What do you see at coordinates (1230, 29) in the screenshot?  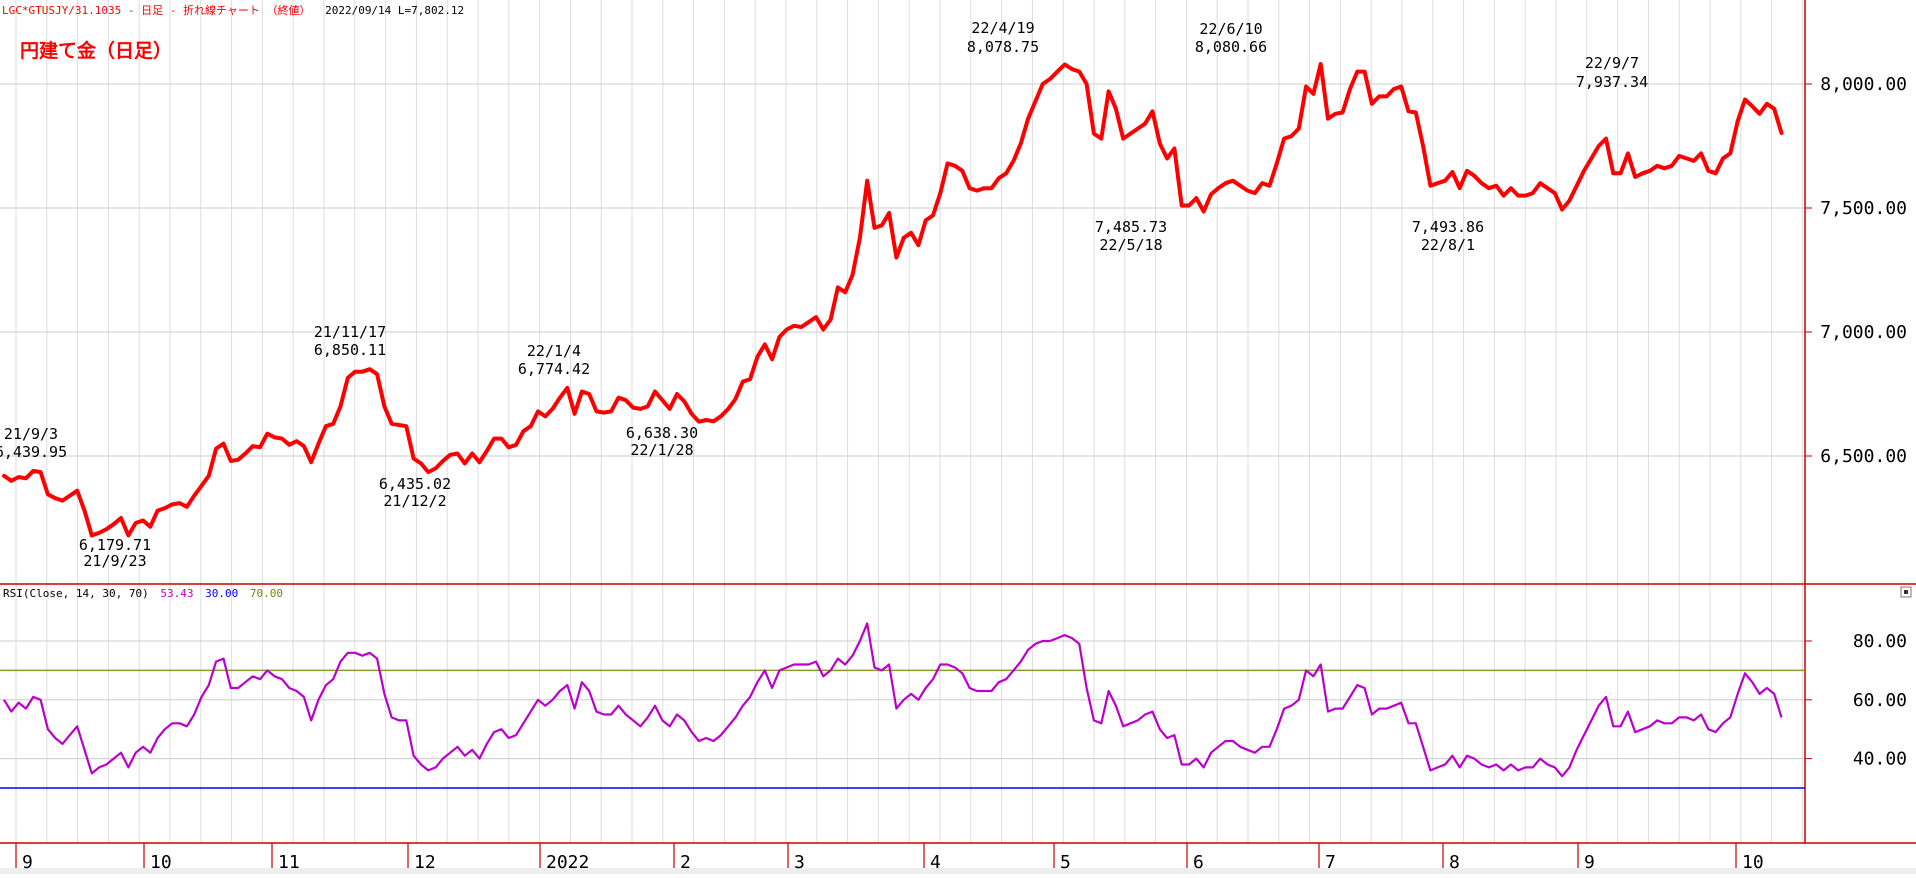 I see `annotation-date: 22/6/10` at bounding box center [1230, 29].